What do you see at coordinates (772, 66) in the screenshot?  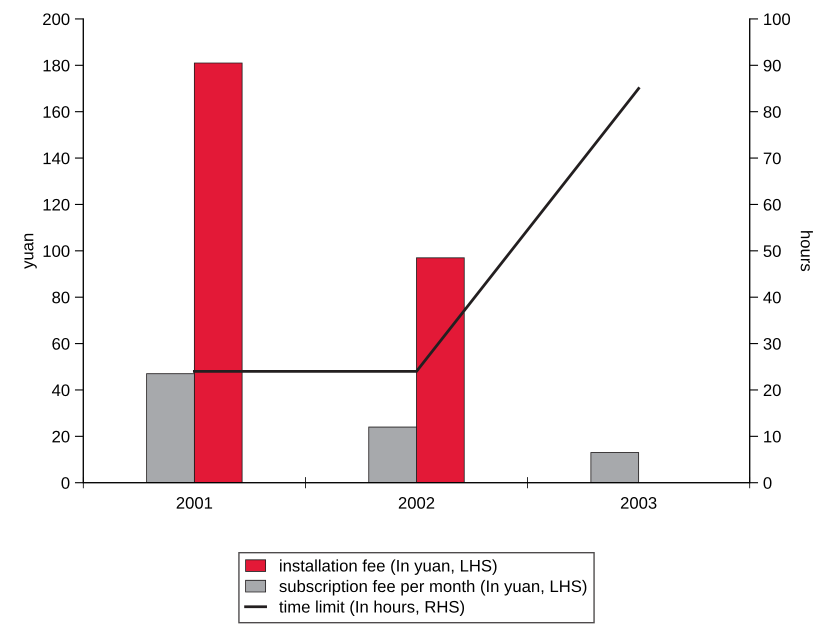 I see `y2-tick-label: 90` at bounding box center [772, 66].